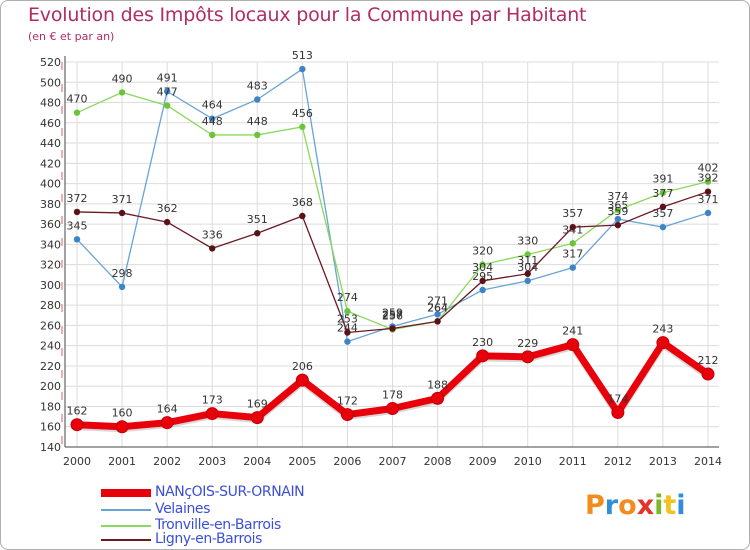 The height and width of the screenshot is (550, 750). What do you see at coordinates (302, 55) in the screenshot?
I see `data-label: 513` at bounding box center [302, 55].